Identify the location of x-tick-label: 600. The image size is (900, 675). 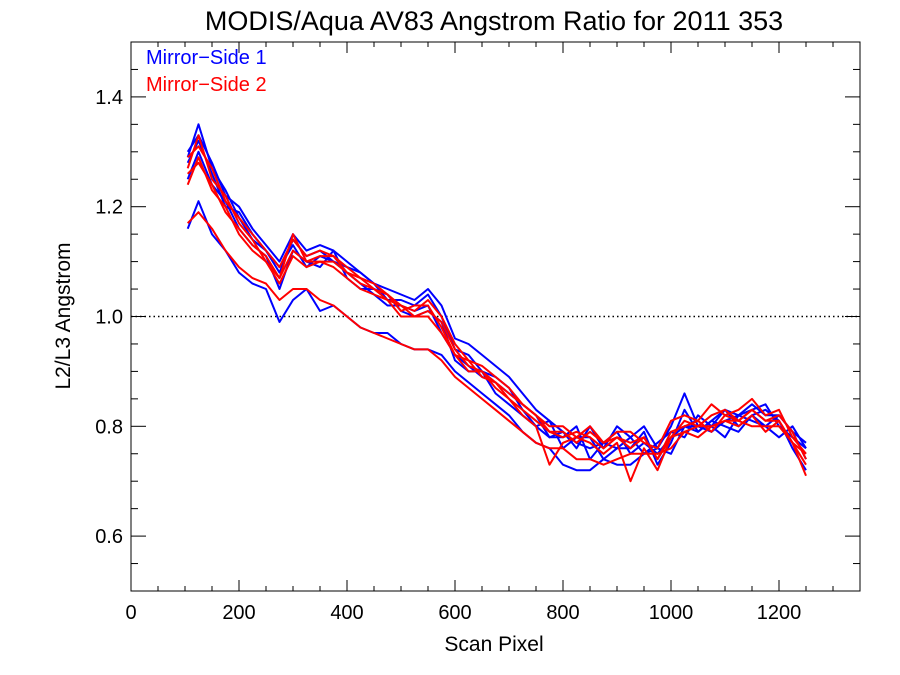
(454, 613).